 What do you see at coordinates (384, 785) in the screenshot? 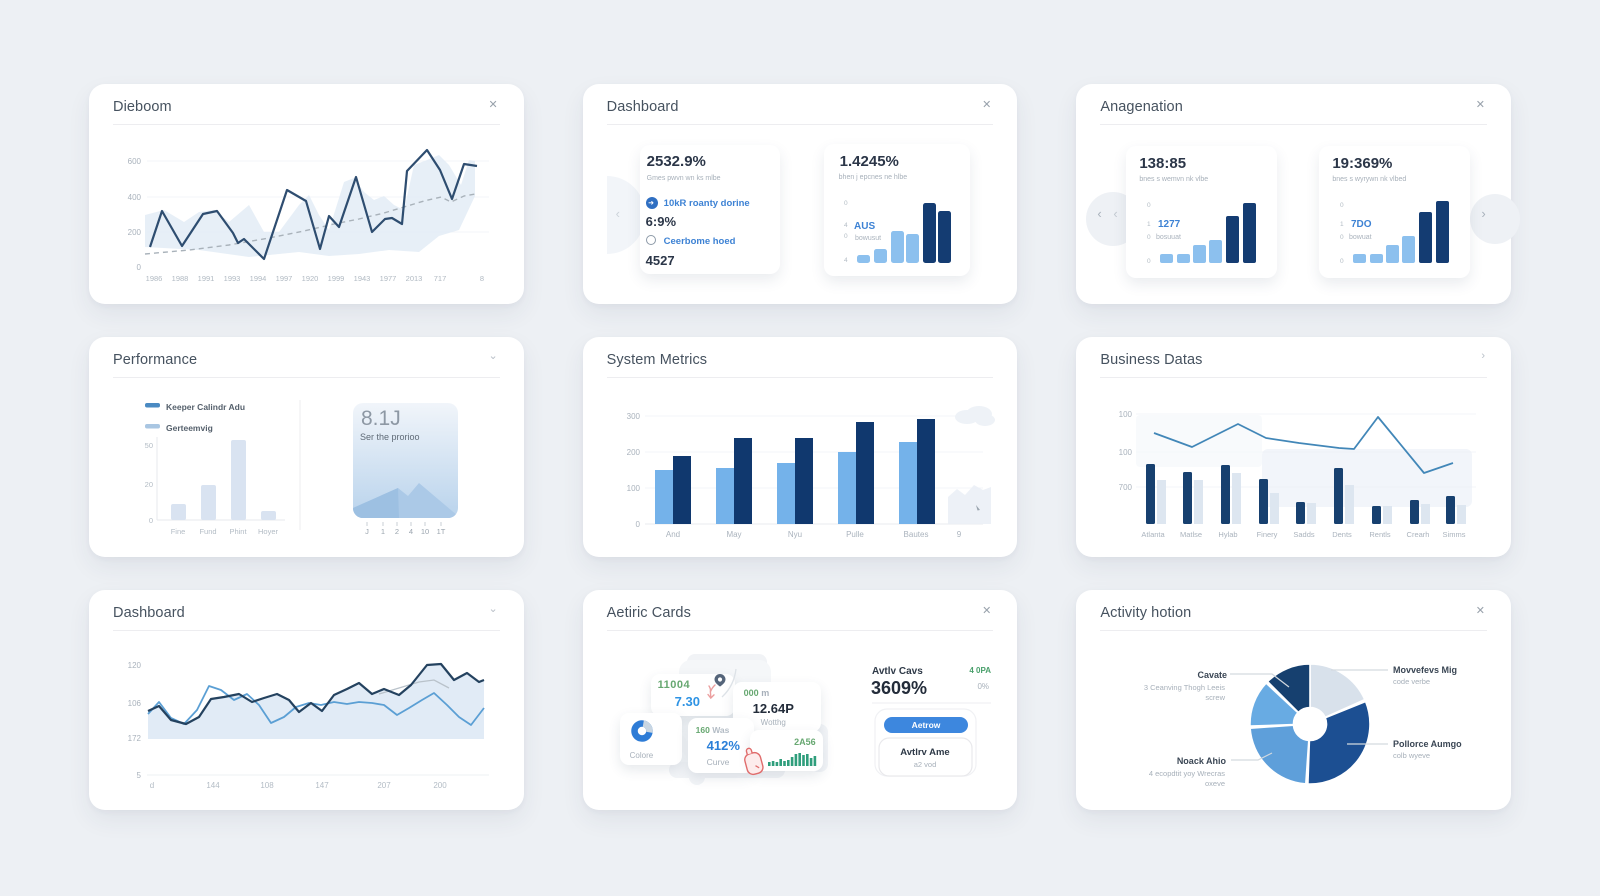
I see `svg-text: 207` at bounding box center [384, 785].